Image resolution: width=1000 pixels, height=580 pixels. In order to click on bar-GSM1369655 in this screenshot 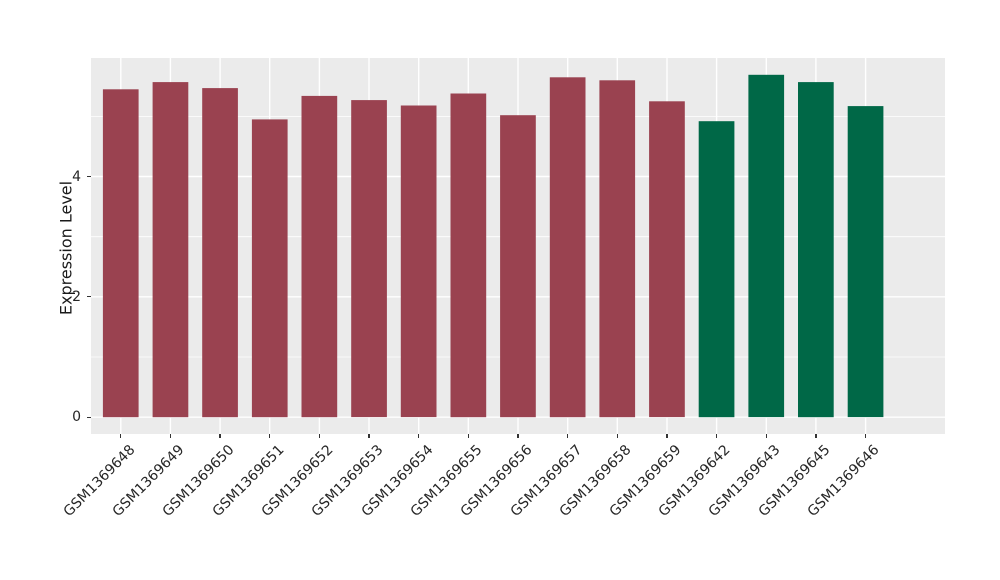, I will do `click(468, 255)`.